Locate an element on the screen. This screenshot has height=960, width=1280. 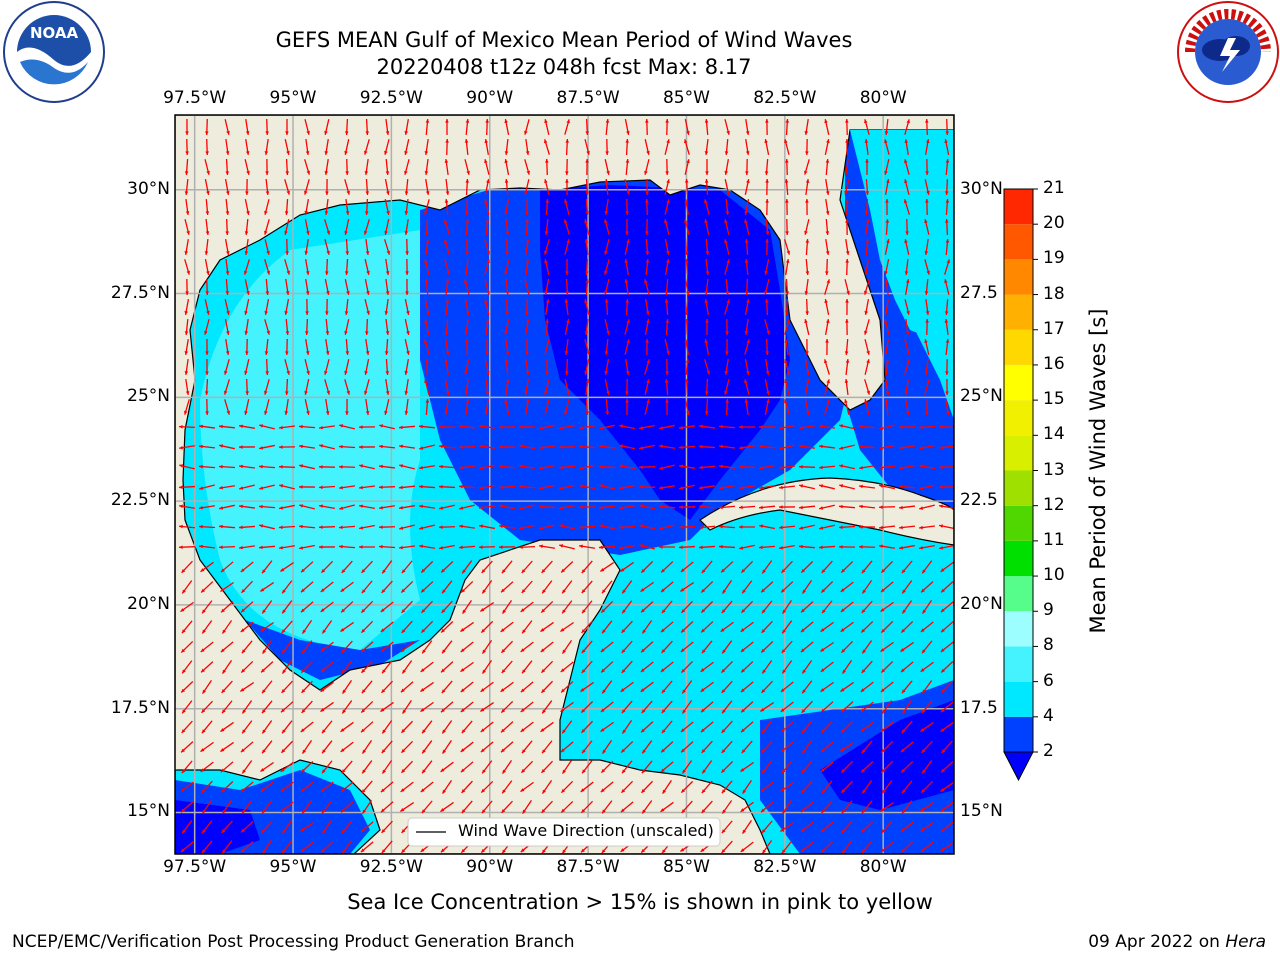
colorbar-tick-label: 20 is located at coordinates (1054, 223).